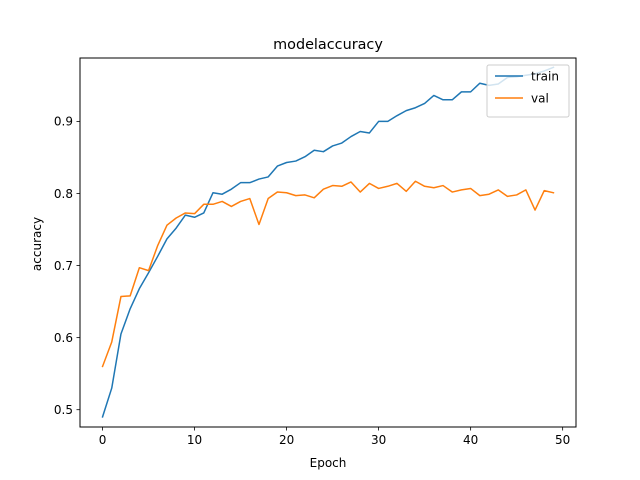 Image resolution: width=640 pixels, height=480 pixels. What do you see at coordinates (334, 437) in the screenshot?
I see `x-axis-ticks: 0 10 20 30 40 50` at bounding box center [334, 437].